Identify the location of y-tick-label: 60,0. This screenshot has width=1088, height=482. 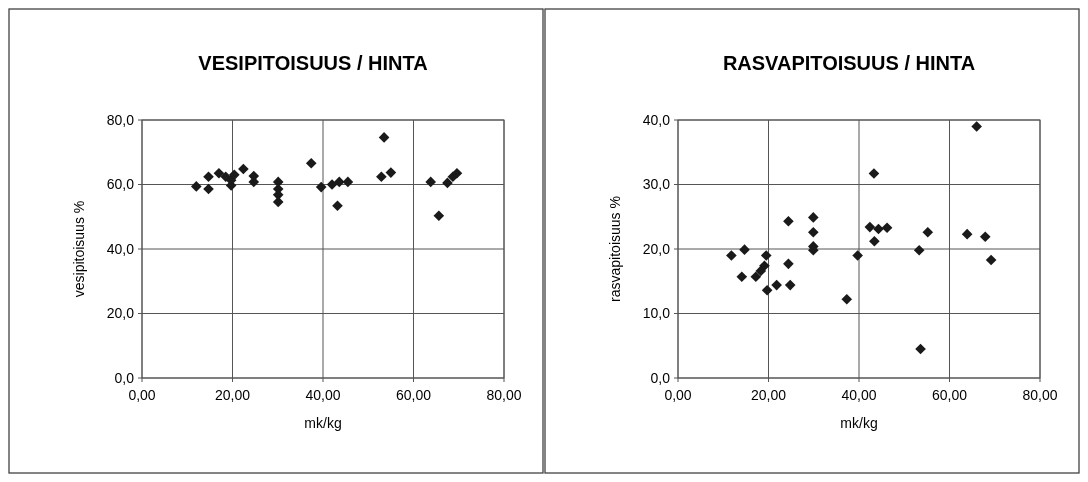
(120, 184).